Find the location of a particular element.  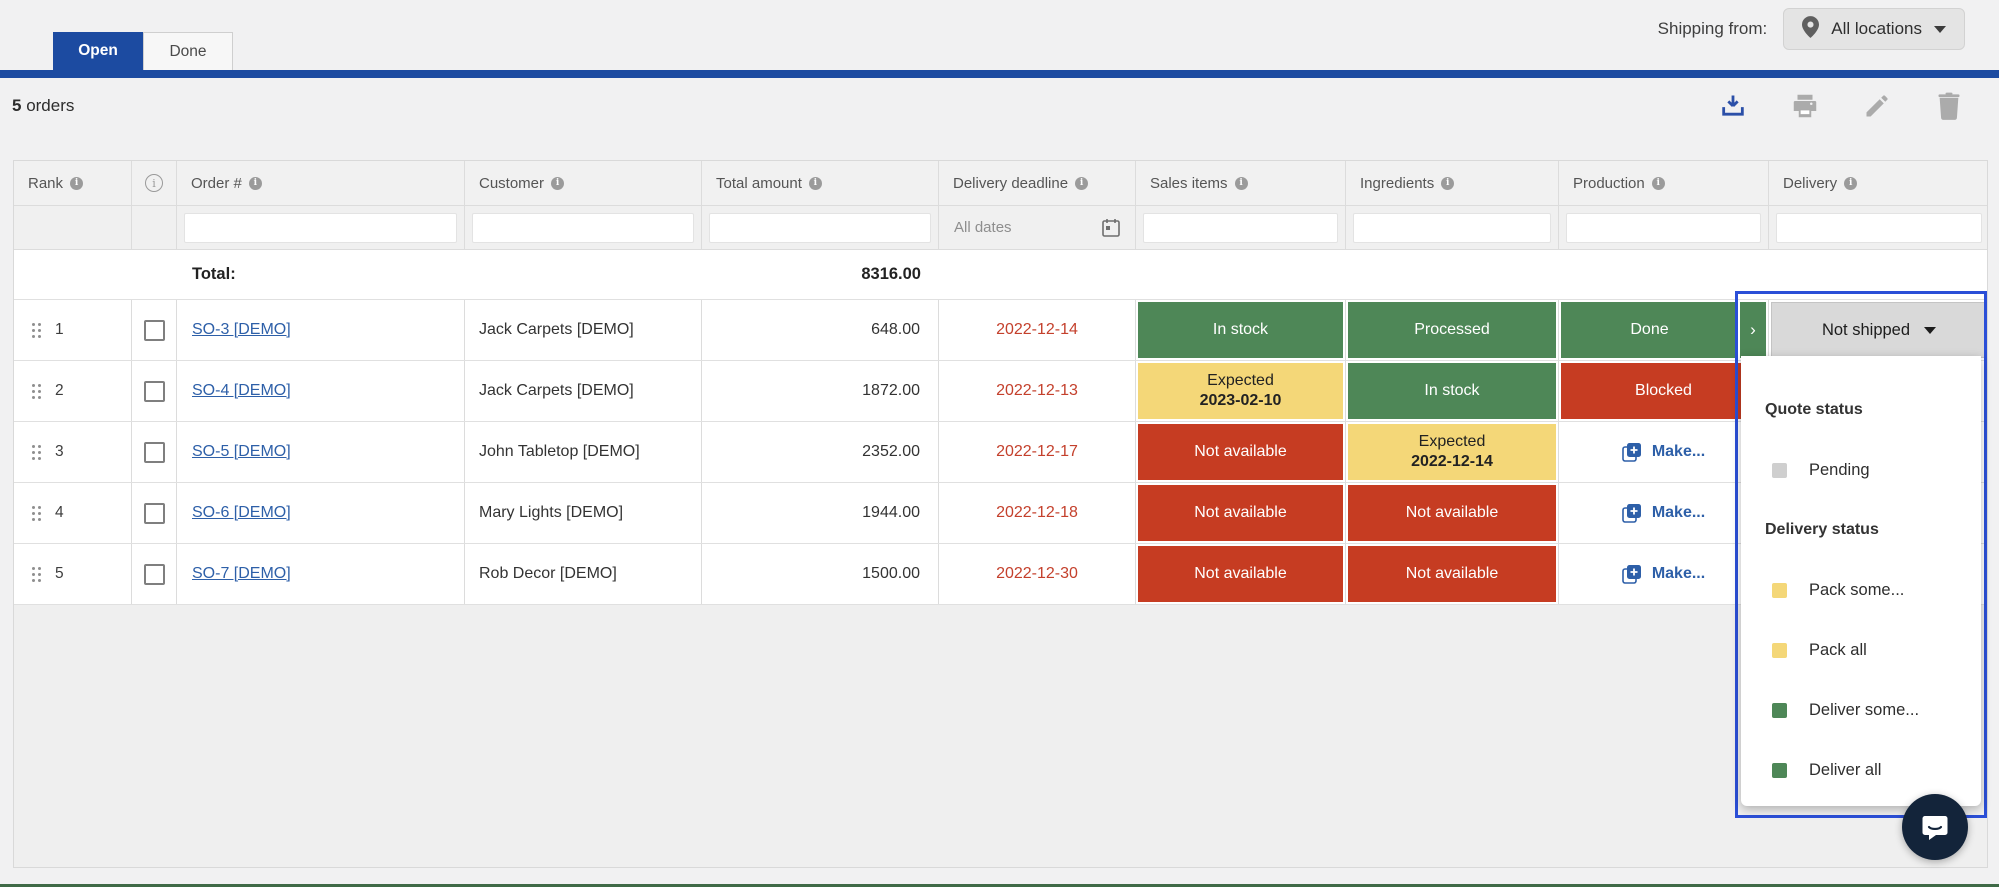

location-selector-button: All locations is located at coordinates (1874, 29).